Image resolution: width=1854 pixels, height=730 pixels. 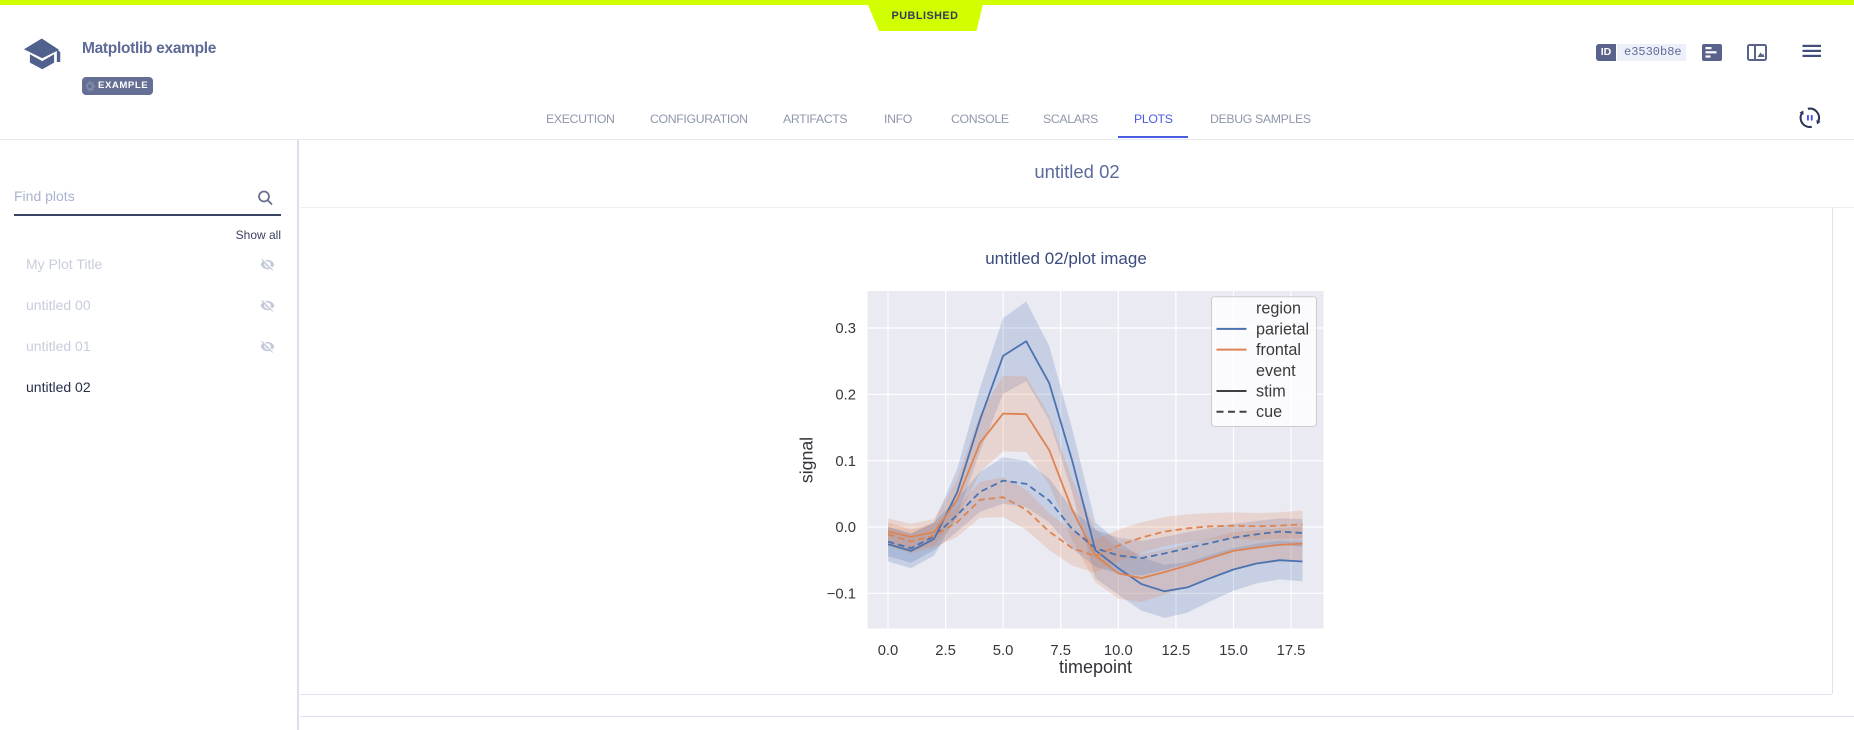 I want to click on svg-text: cue, so click(x=1269, y=412).